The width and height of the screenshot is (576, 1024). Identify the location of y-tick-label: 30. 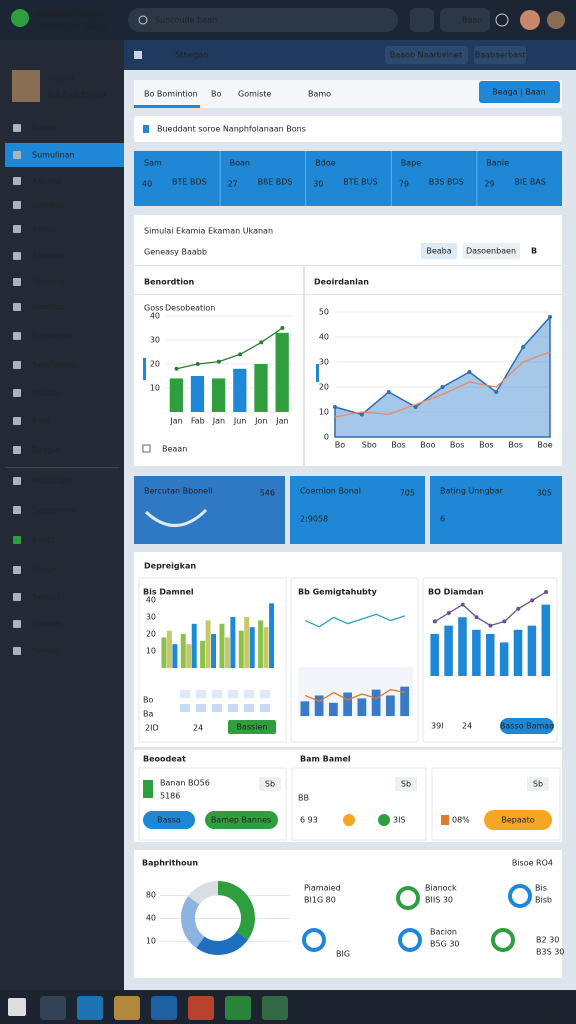
(155, 340).